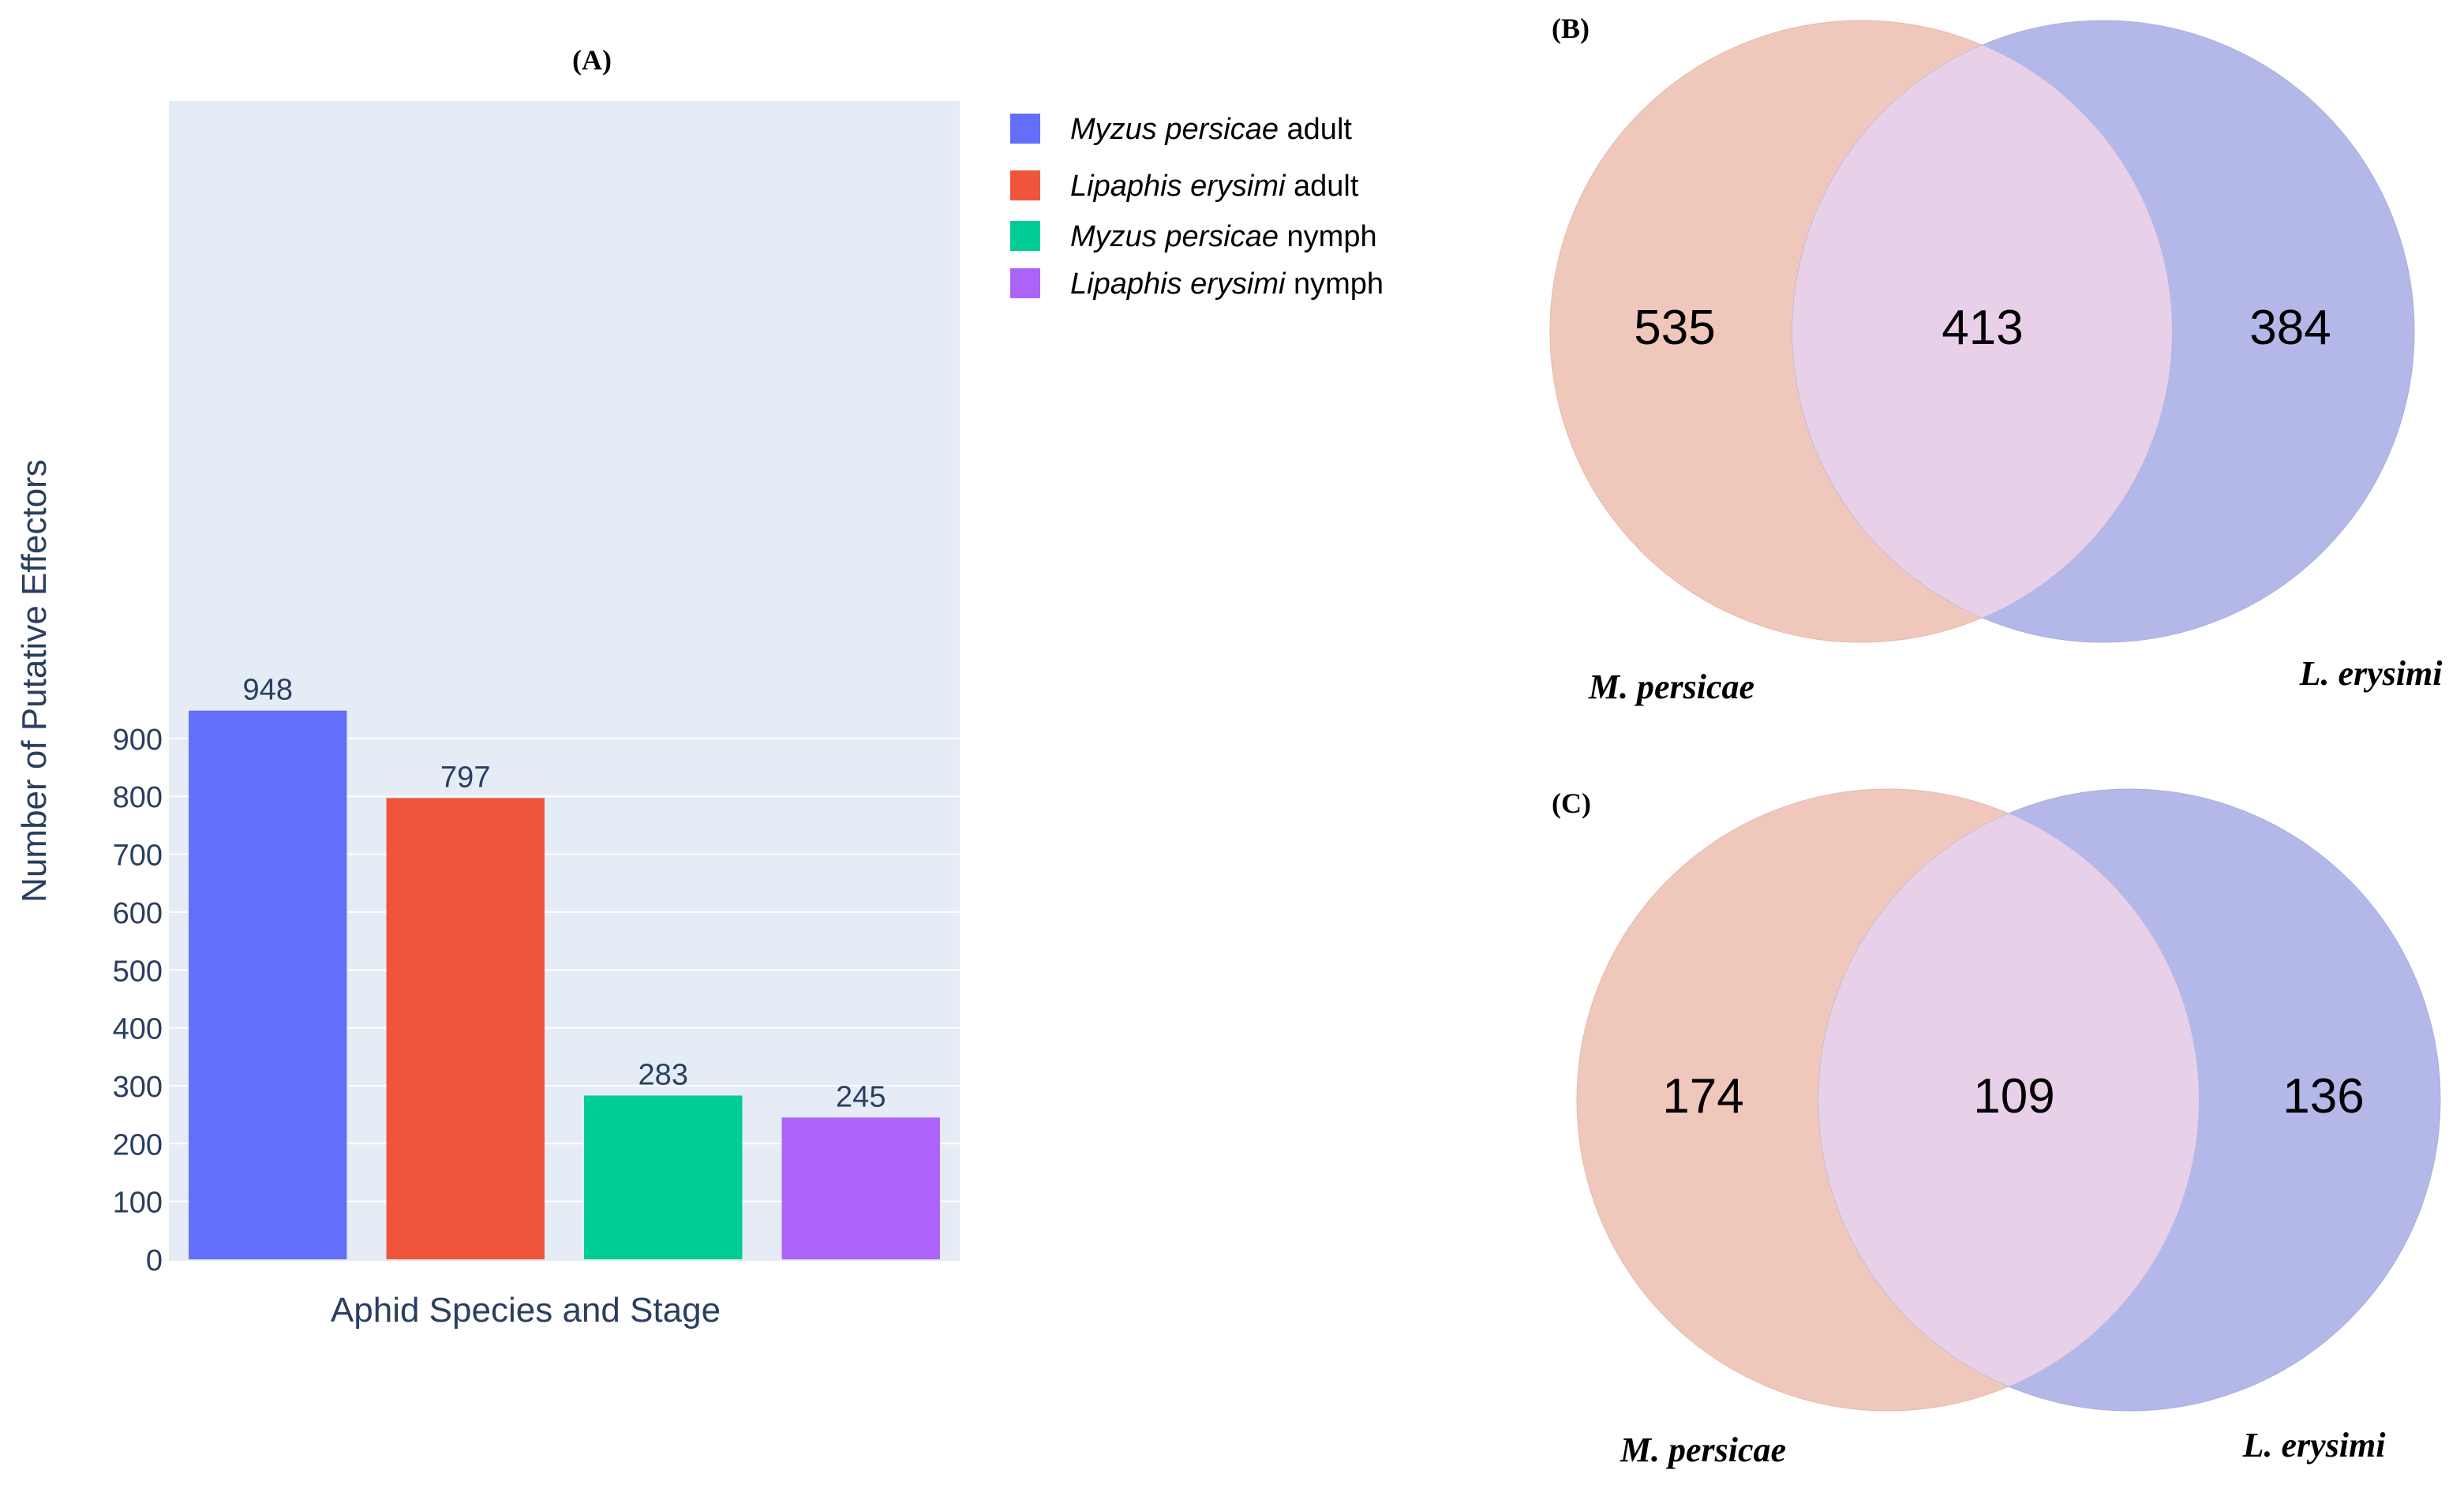 This screenshot has height=1485, width=2464. What do you see at coordinates (526, 1310) in the screenshot?
I see `x-axis-label: Aphid Species and Stage` at bounding box center [526, 1310].